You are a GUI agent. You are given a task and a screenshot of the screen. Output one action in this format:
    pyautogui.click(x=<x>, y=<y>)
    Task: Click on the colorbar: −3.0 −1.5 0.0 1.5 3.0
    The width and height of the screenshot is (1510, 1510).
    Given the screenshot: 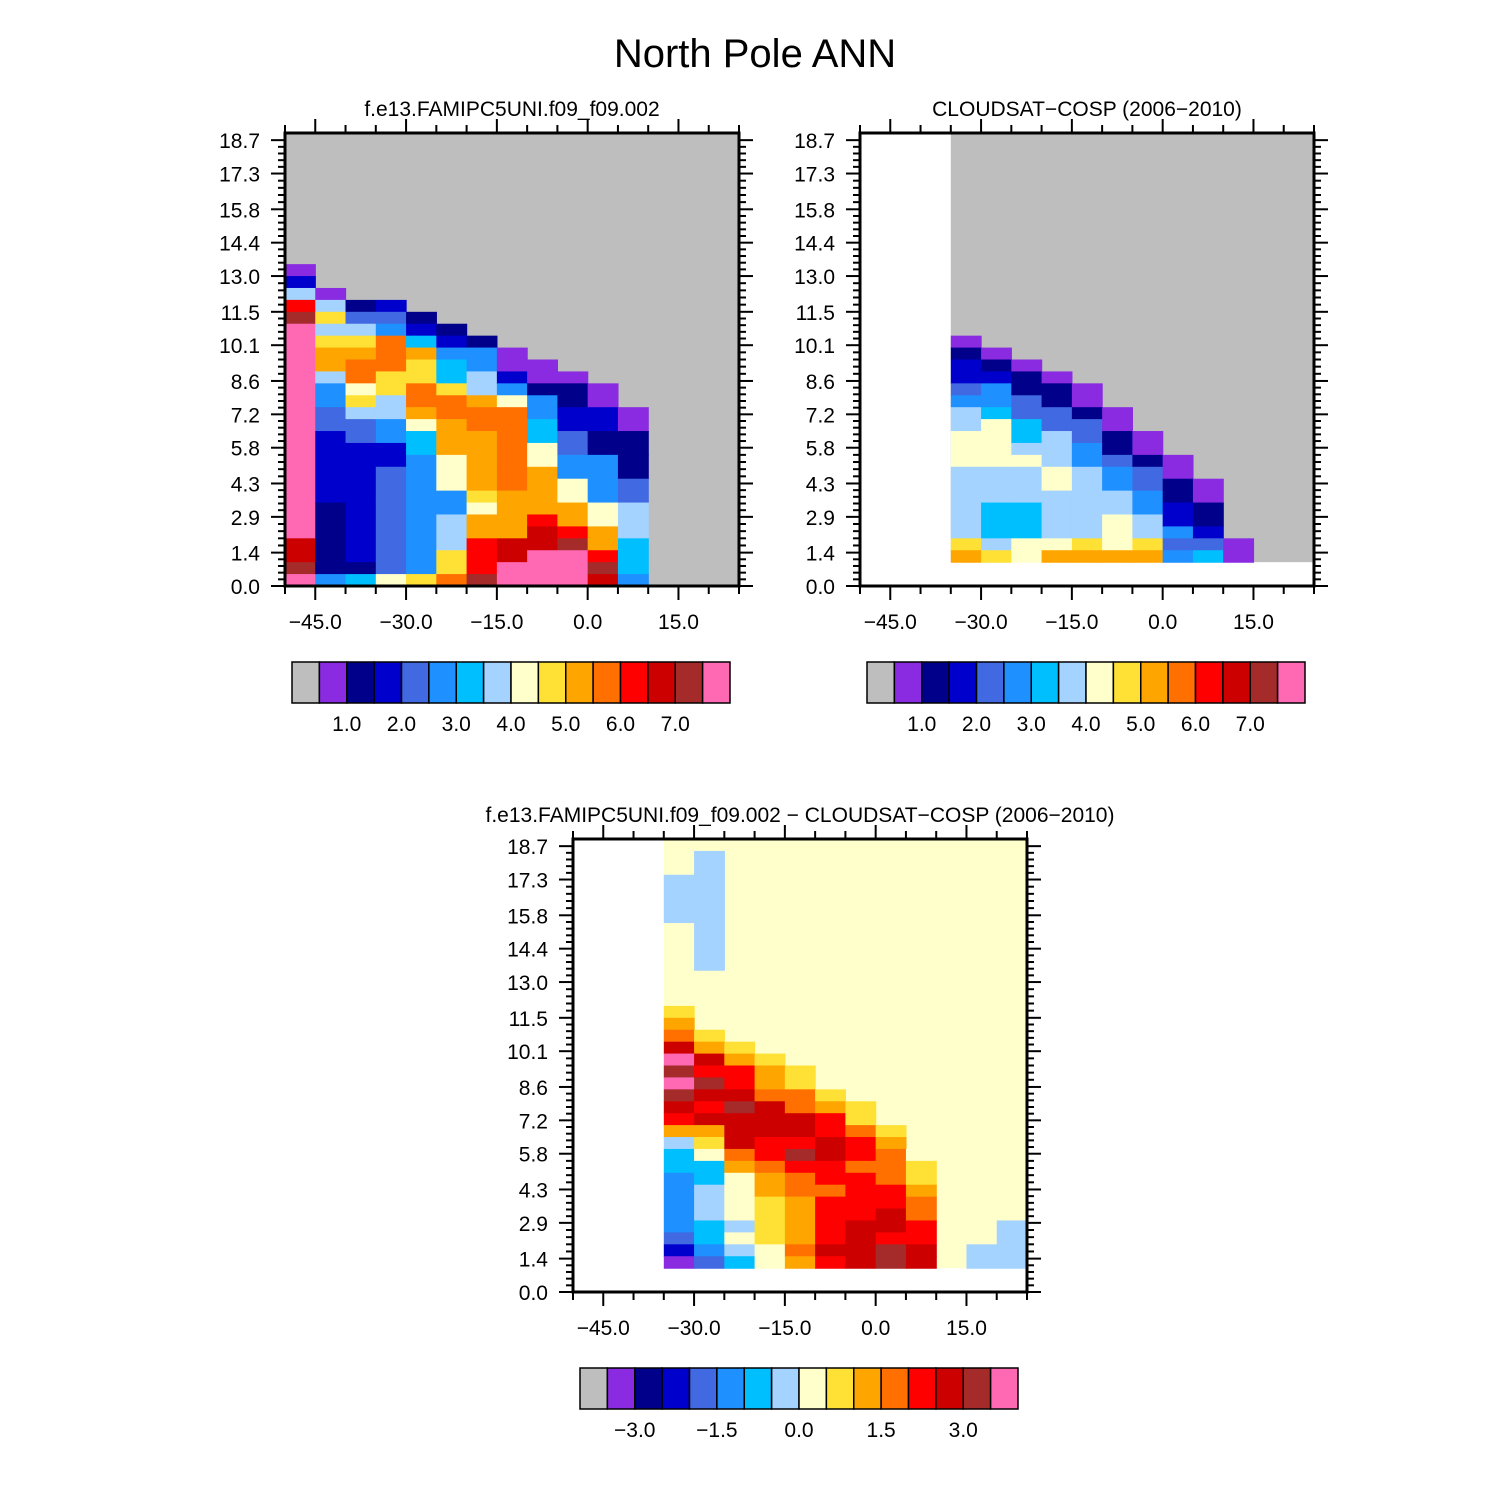 What is the action you would take?
    pyautogui.click(x=799, y=1404)
    